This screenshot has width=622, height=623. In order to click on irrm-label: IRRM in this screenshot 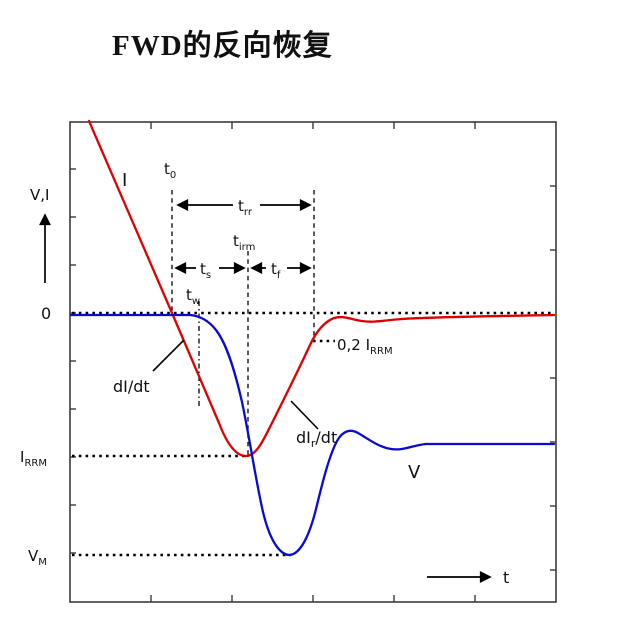, I will do `click(33, 458)`.